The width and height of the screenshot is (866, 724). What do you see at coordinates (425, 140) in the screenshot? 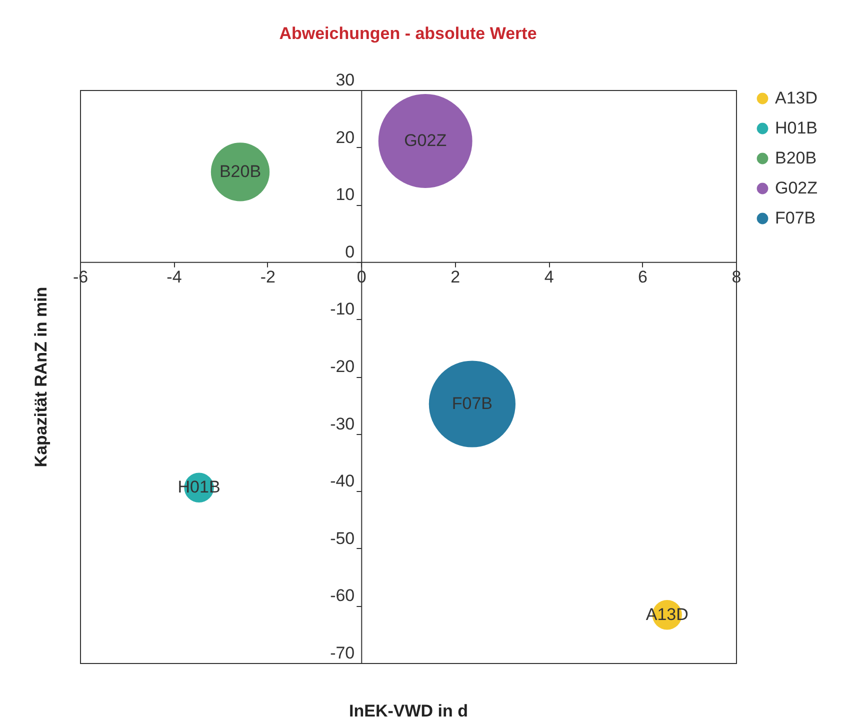
I see `text: G02Z` at bounding box center [425, 140].